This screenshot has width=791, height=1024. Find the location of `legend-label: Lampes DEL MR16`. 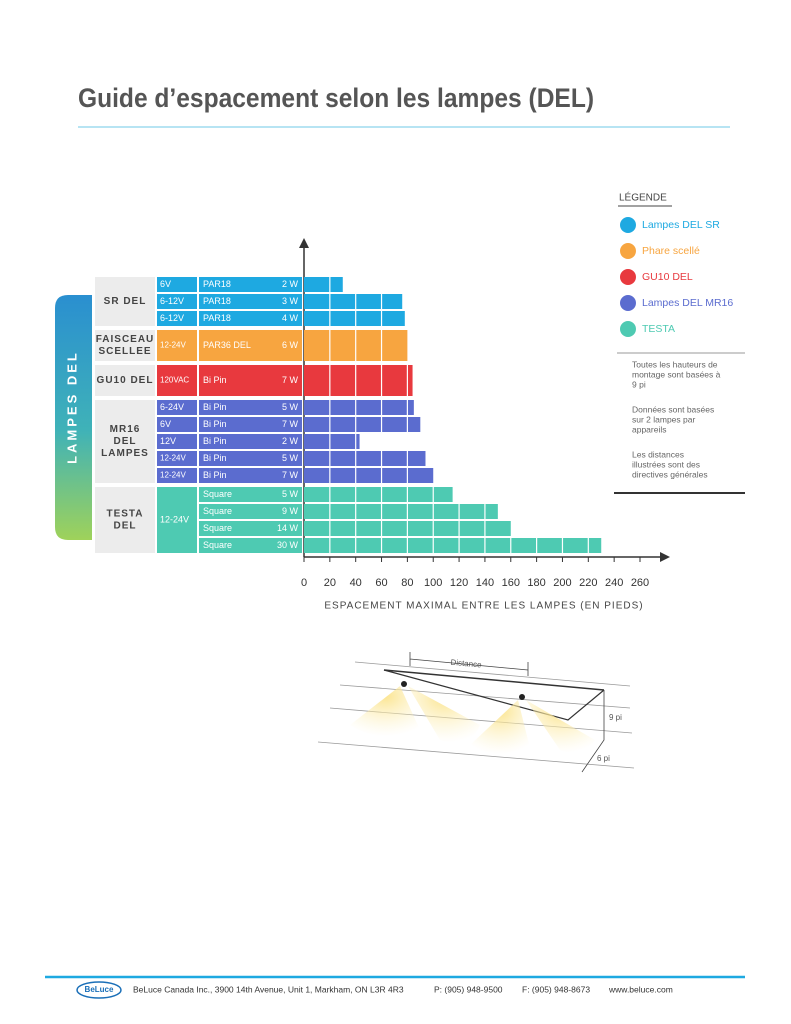

legend-label: Lampes DEL MR16 is located at coordinates (687, 303).